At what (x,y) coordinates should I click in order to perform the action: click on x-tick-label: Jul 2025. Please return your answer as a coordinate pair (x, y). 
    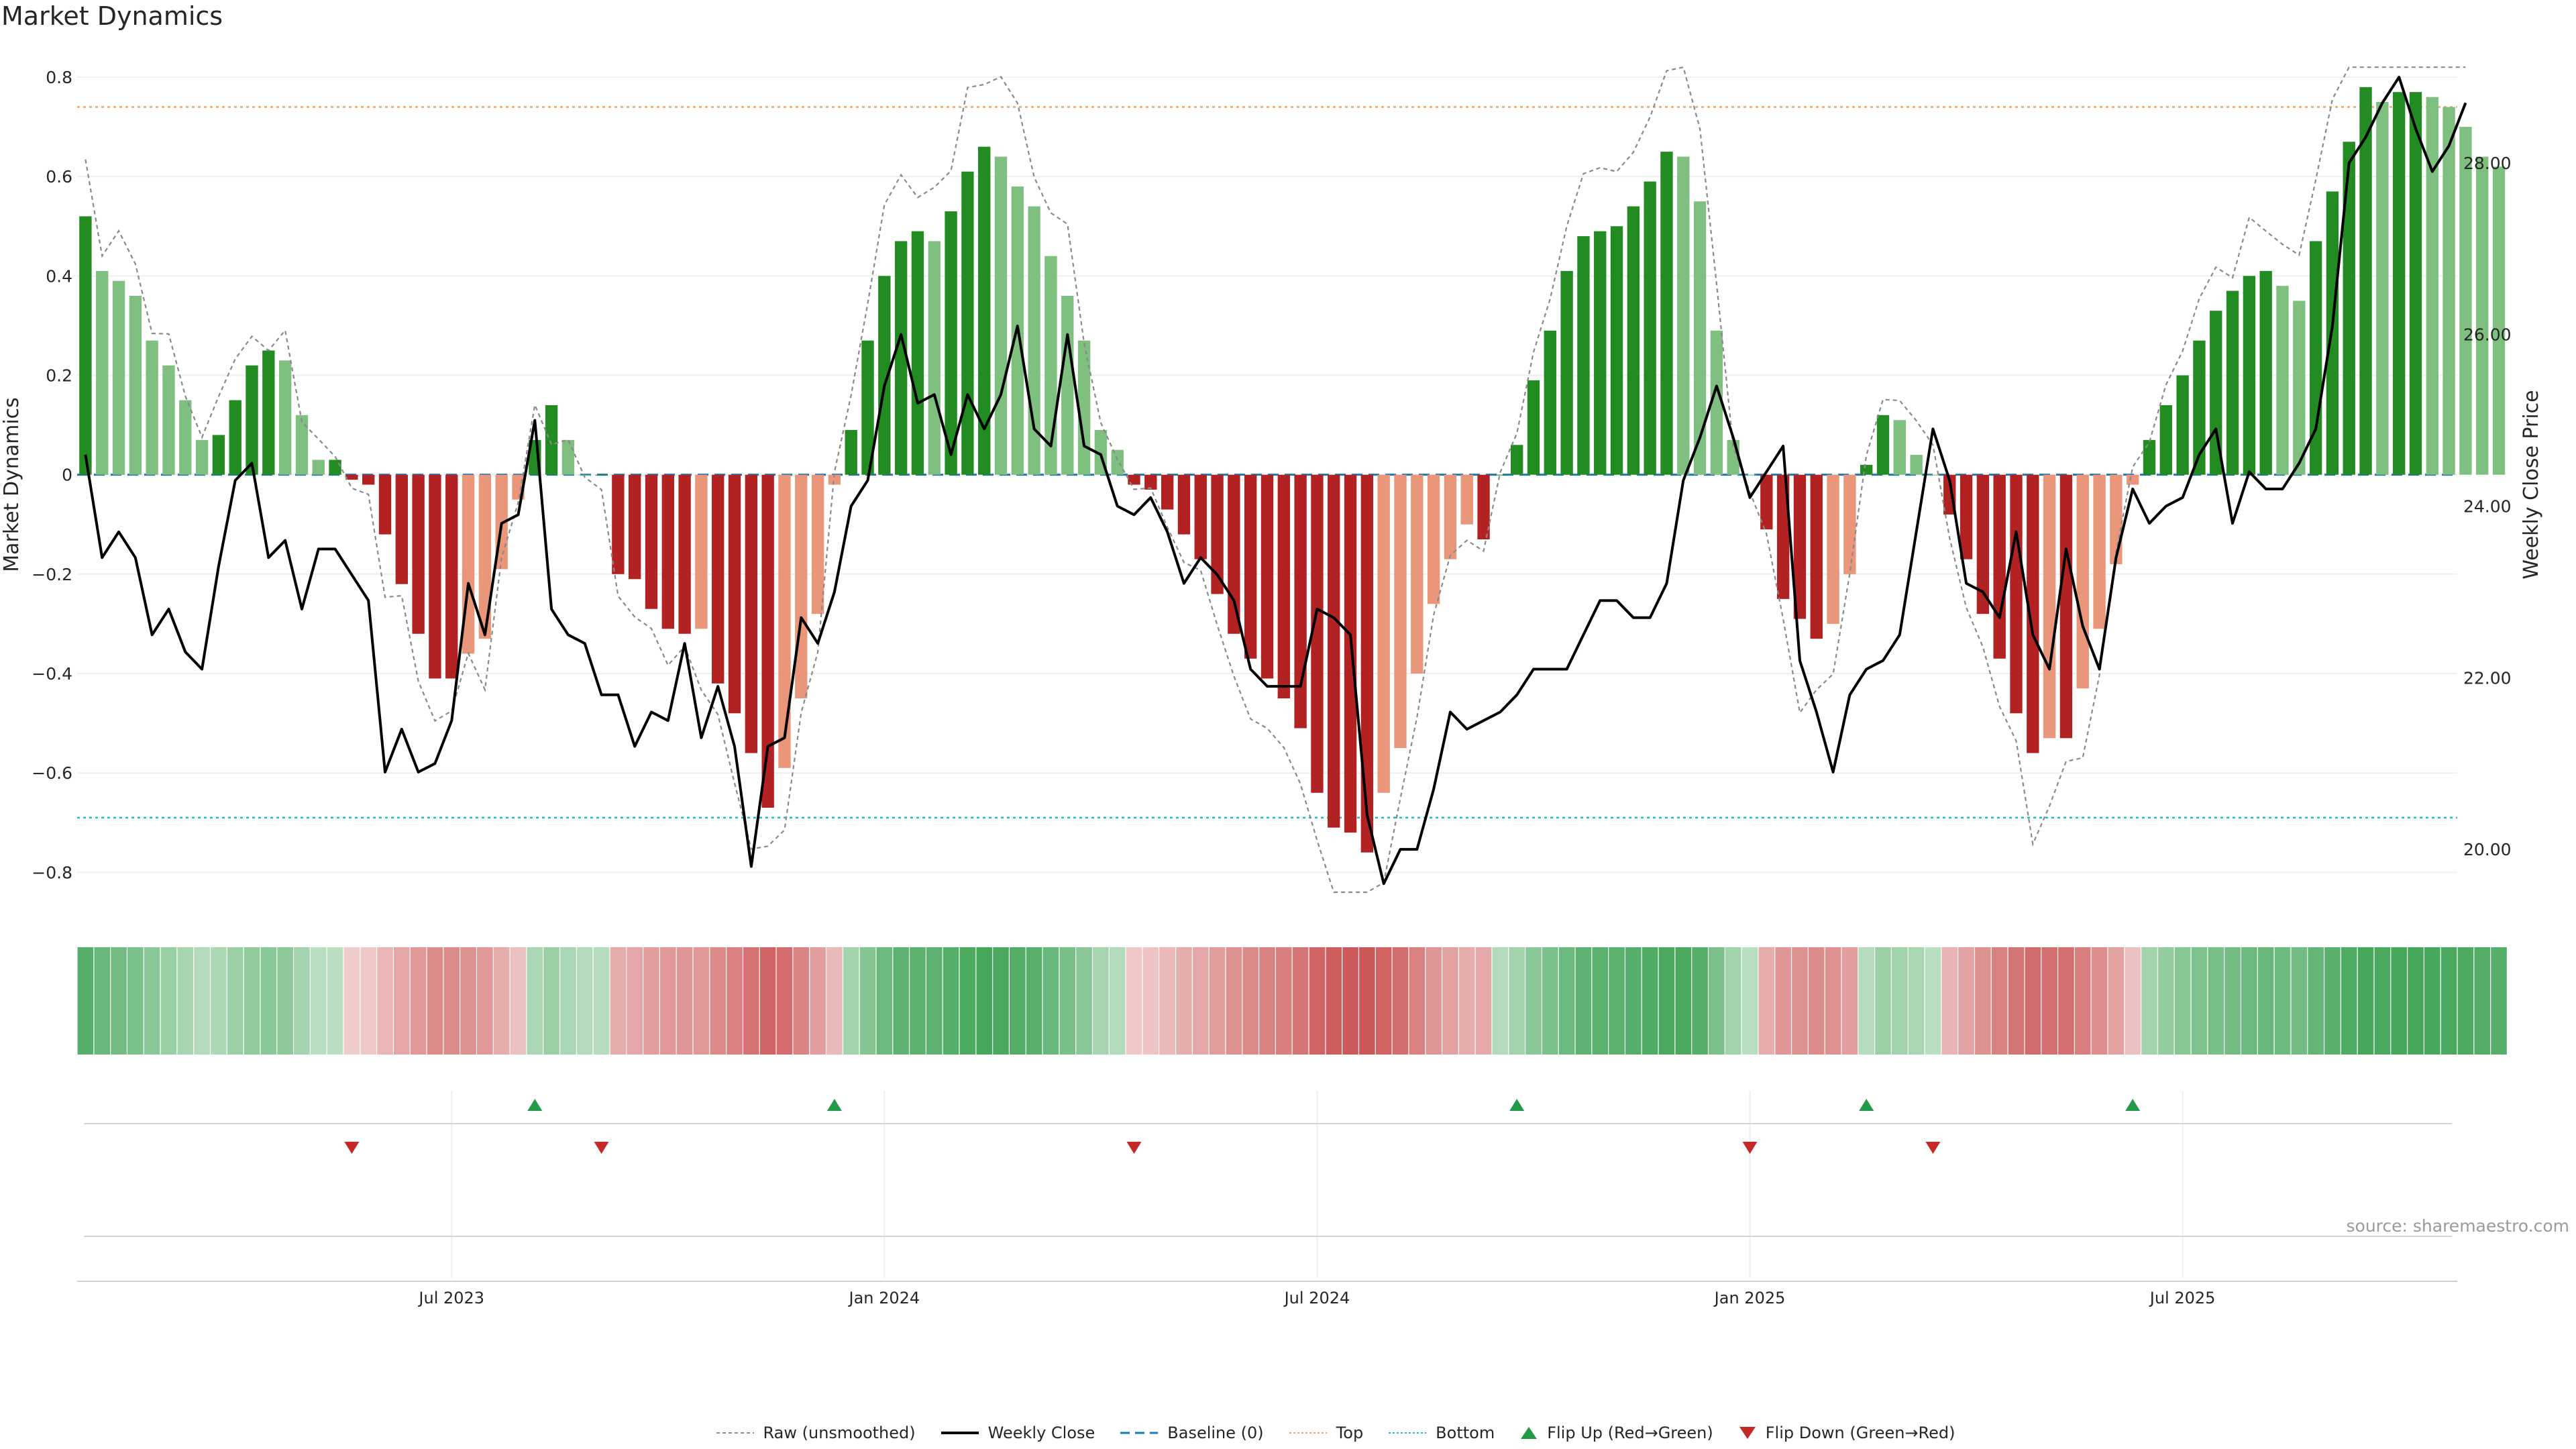
    Looking at the image, I should click on (2182, 1298).